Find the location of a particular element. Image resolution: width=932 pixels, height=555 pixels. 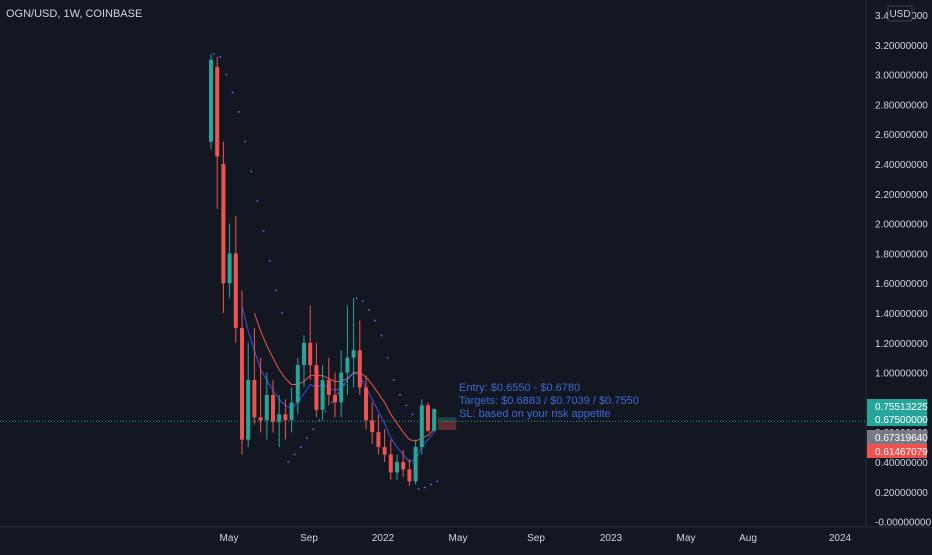

y-tick-label: -0.00000000 is located at coordinates (903, 523).